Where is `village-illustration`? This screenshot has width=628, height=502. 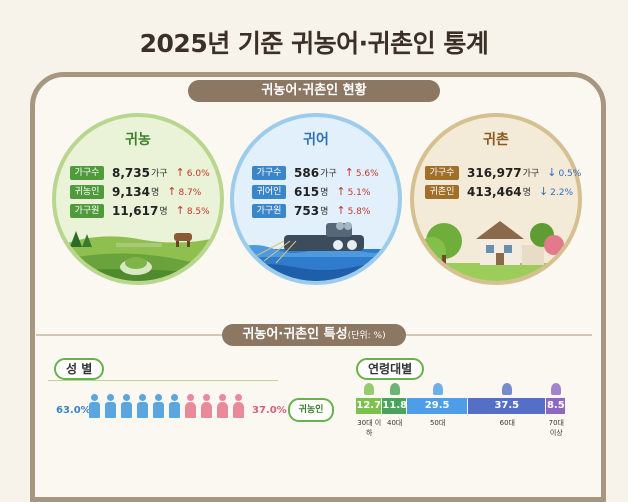
village-illustration is located at coordinates (496, 251).